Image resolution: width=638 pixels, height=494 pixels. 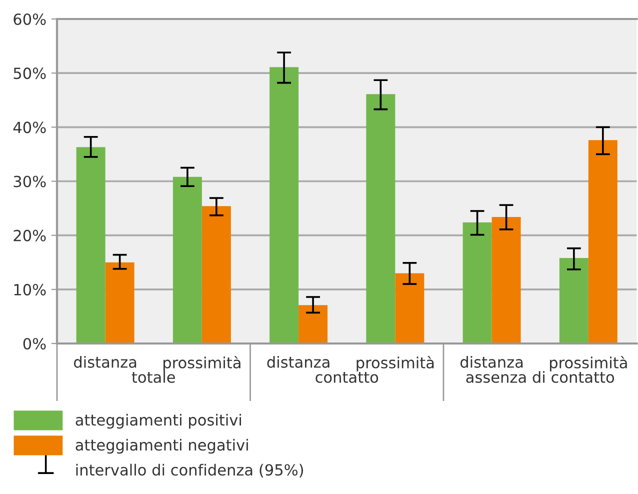 What do you see at coordinates (34, 344) in the screenshot?
I see `y-tick-label: 0%` at bounding box center [34, 344].